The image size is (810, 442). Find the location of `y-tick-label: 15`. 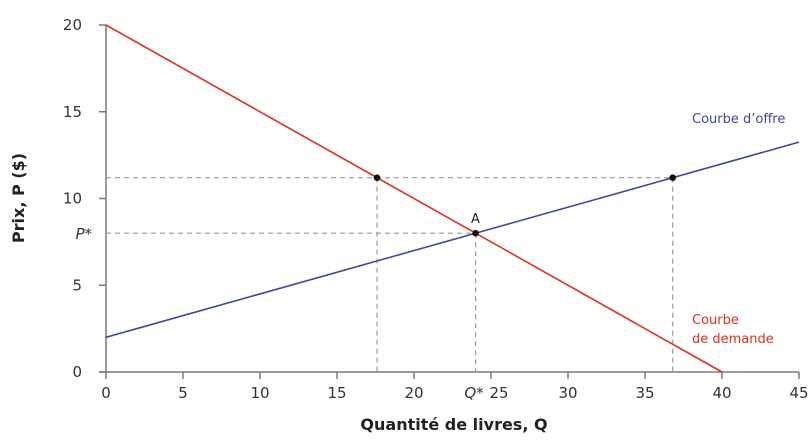

y-tick-label: 15 is located at coordinates (72, 112).